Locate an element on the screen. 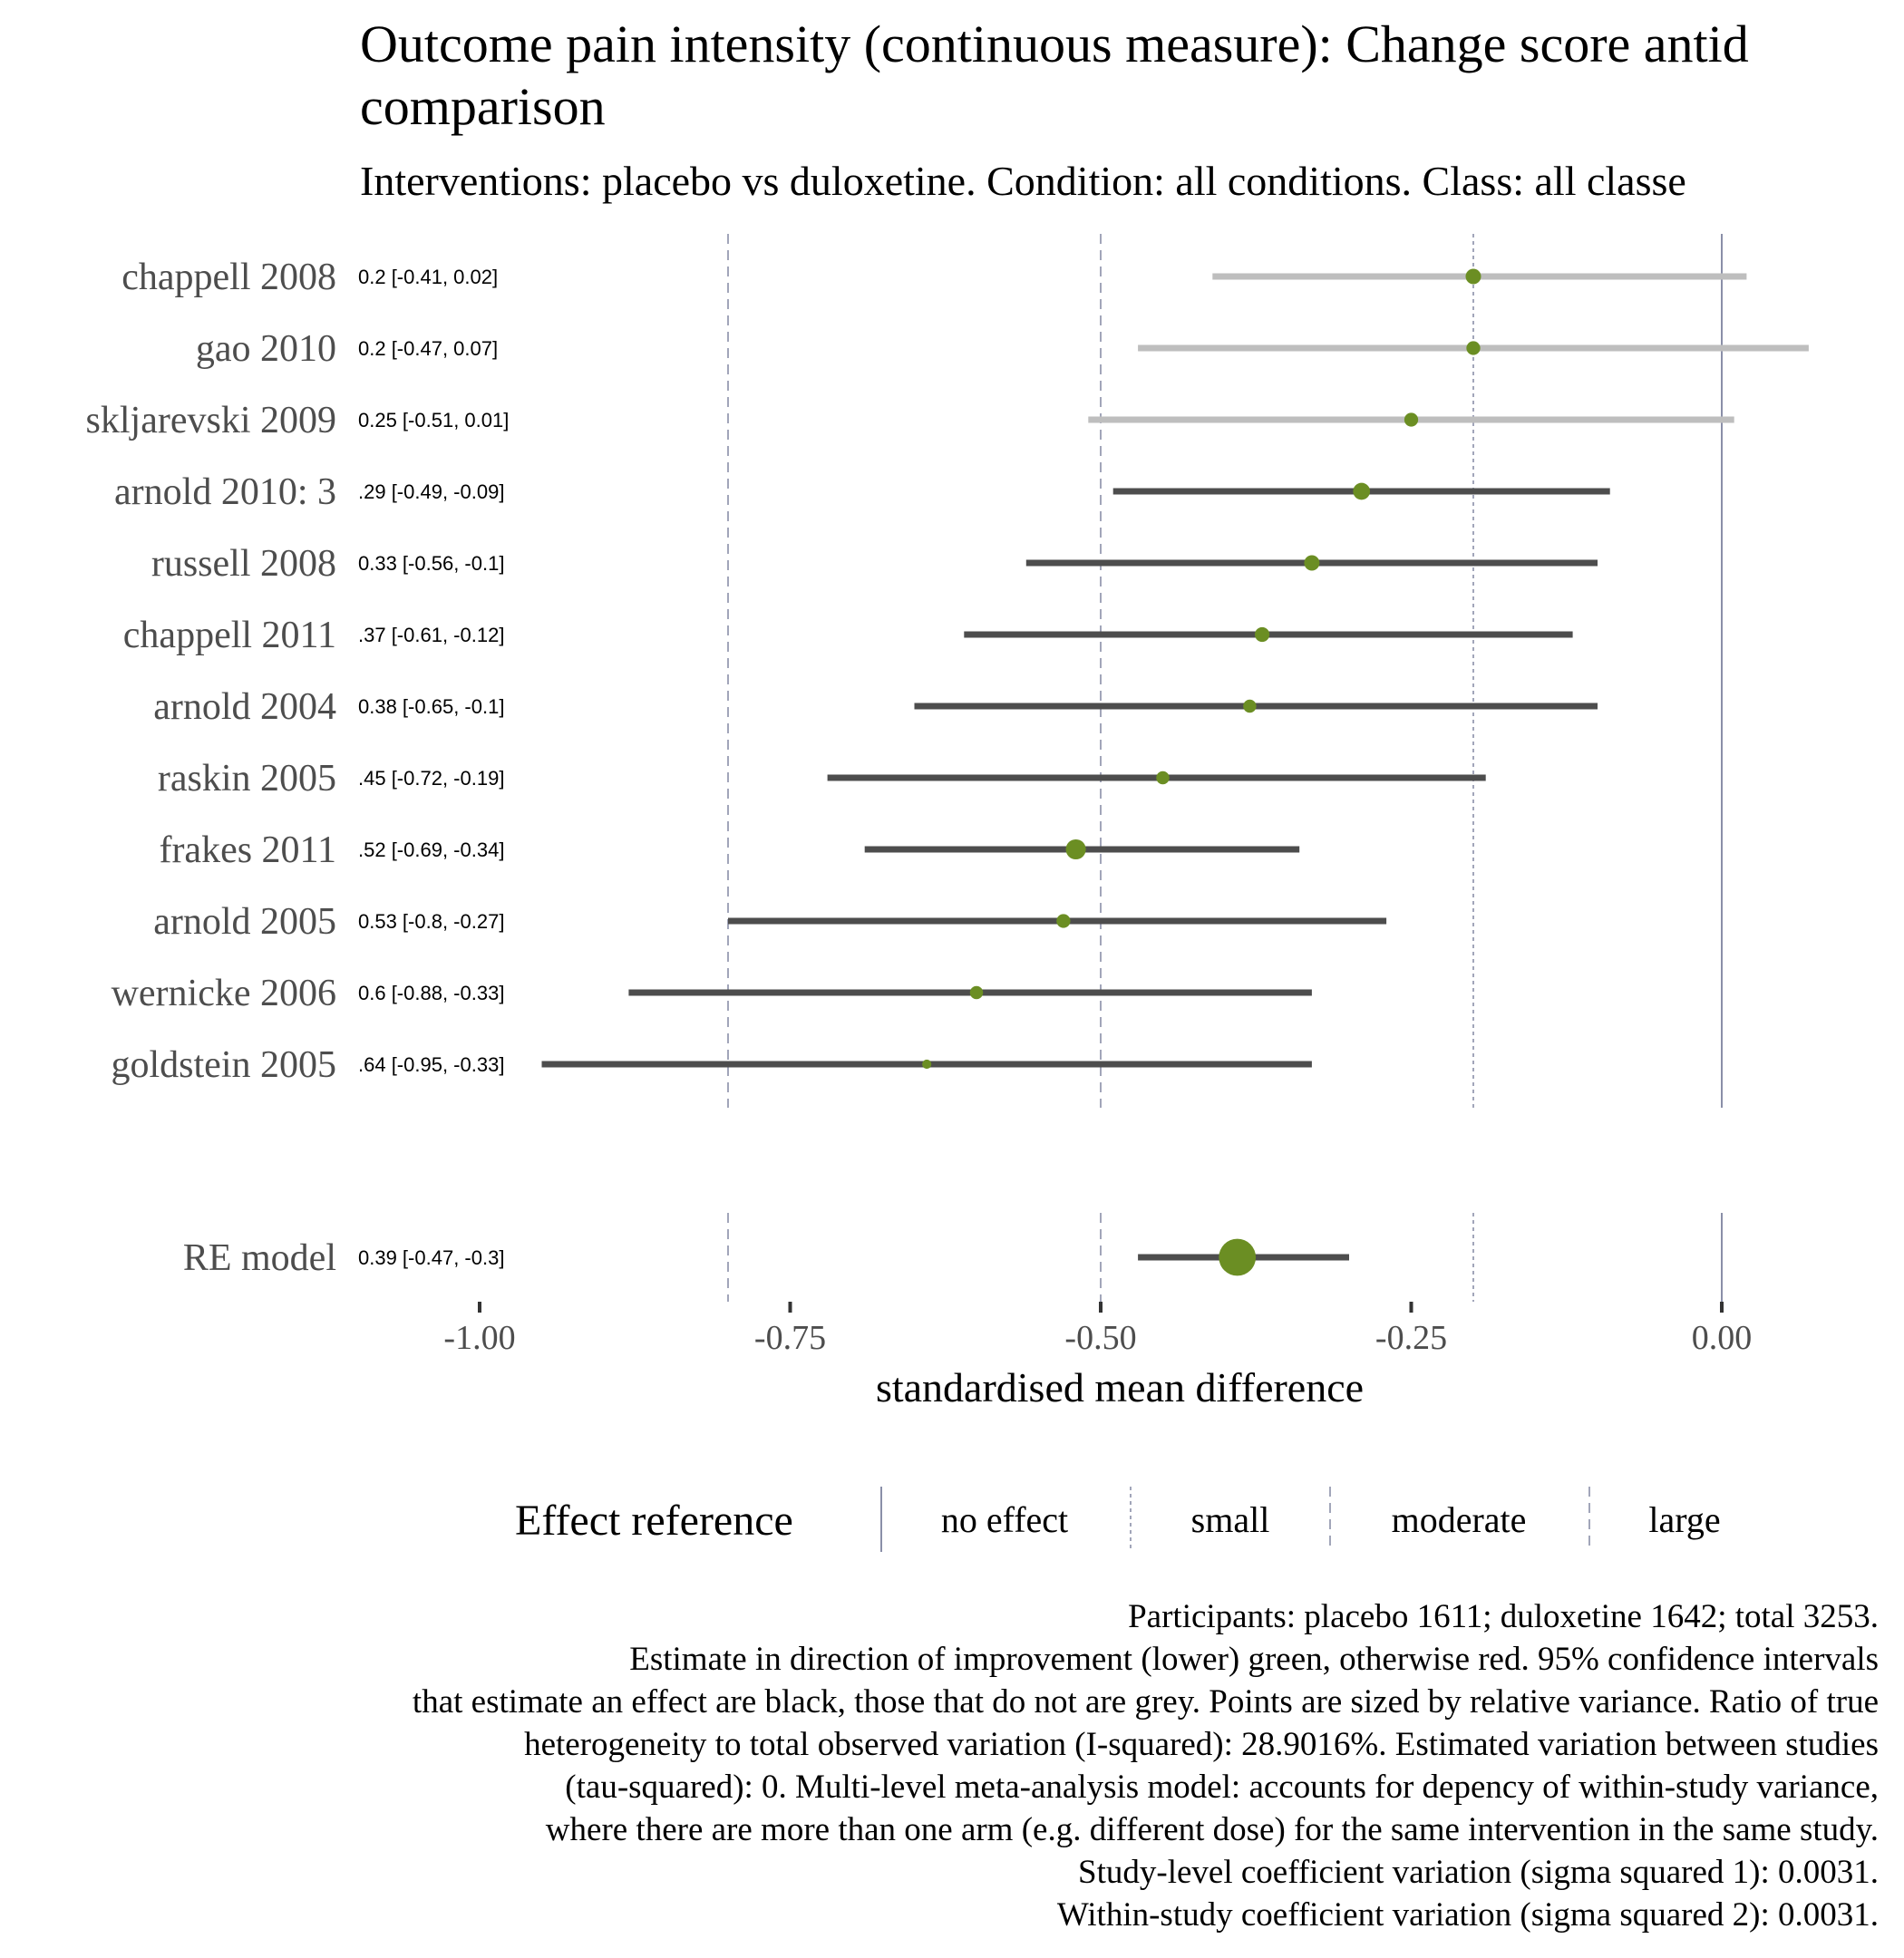 This screenshot has height=1958, width=1904. legend-label: small is located at coordinates (1230, 1519).